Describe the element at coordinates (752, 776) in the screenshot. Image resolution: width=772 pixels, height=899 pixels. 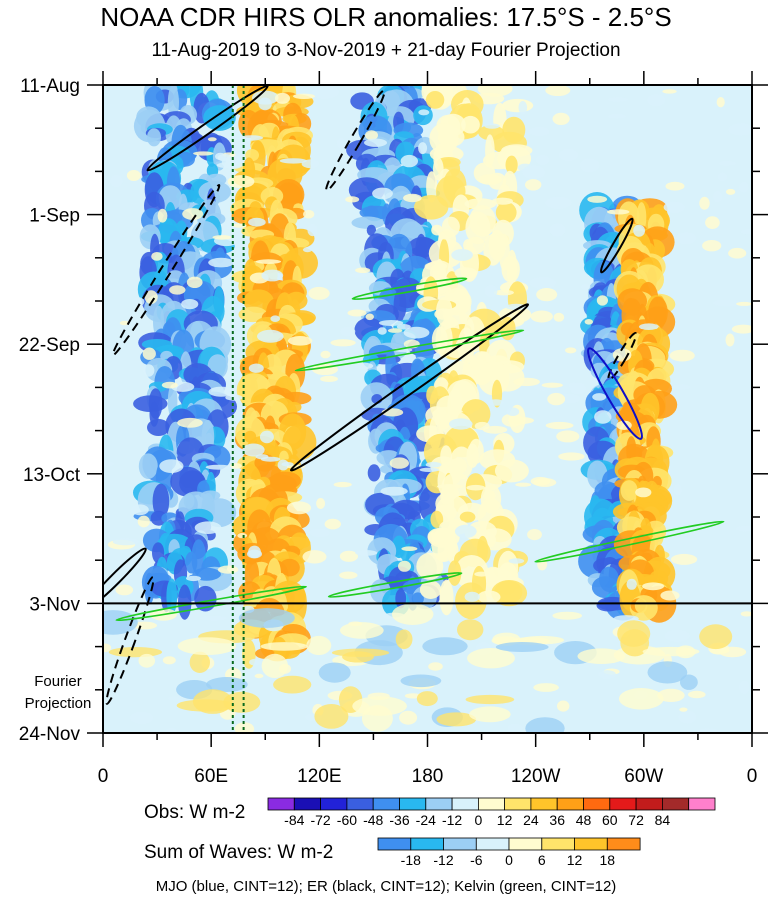
I see `x-tick-label: 0` at that location.